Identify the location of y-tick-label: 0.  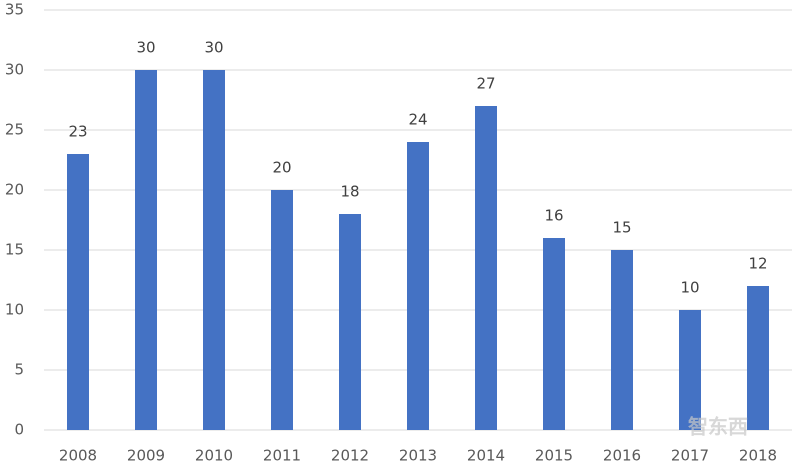
(19, 430).